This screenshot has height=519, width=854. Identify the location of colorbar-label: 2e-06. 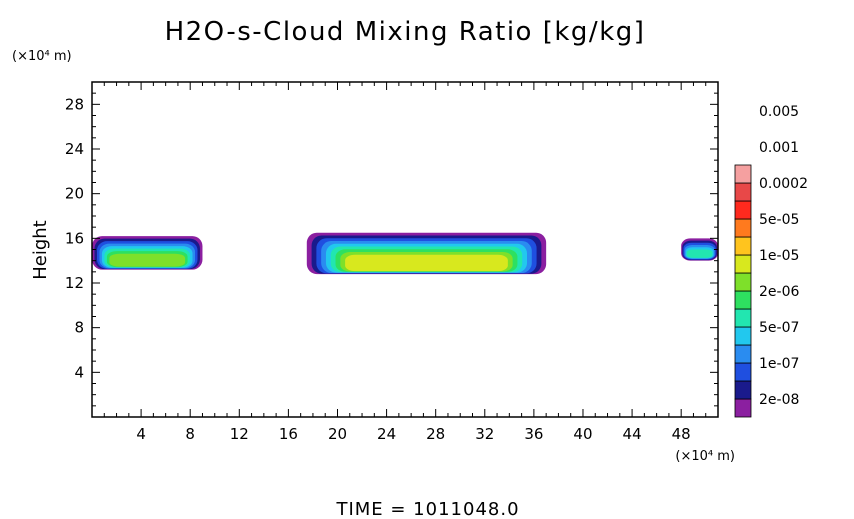
(779, 292).